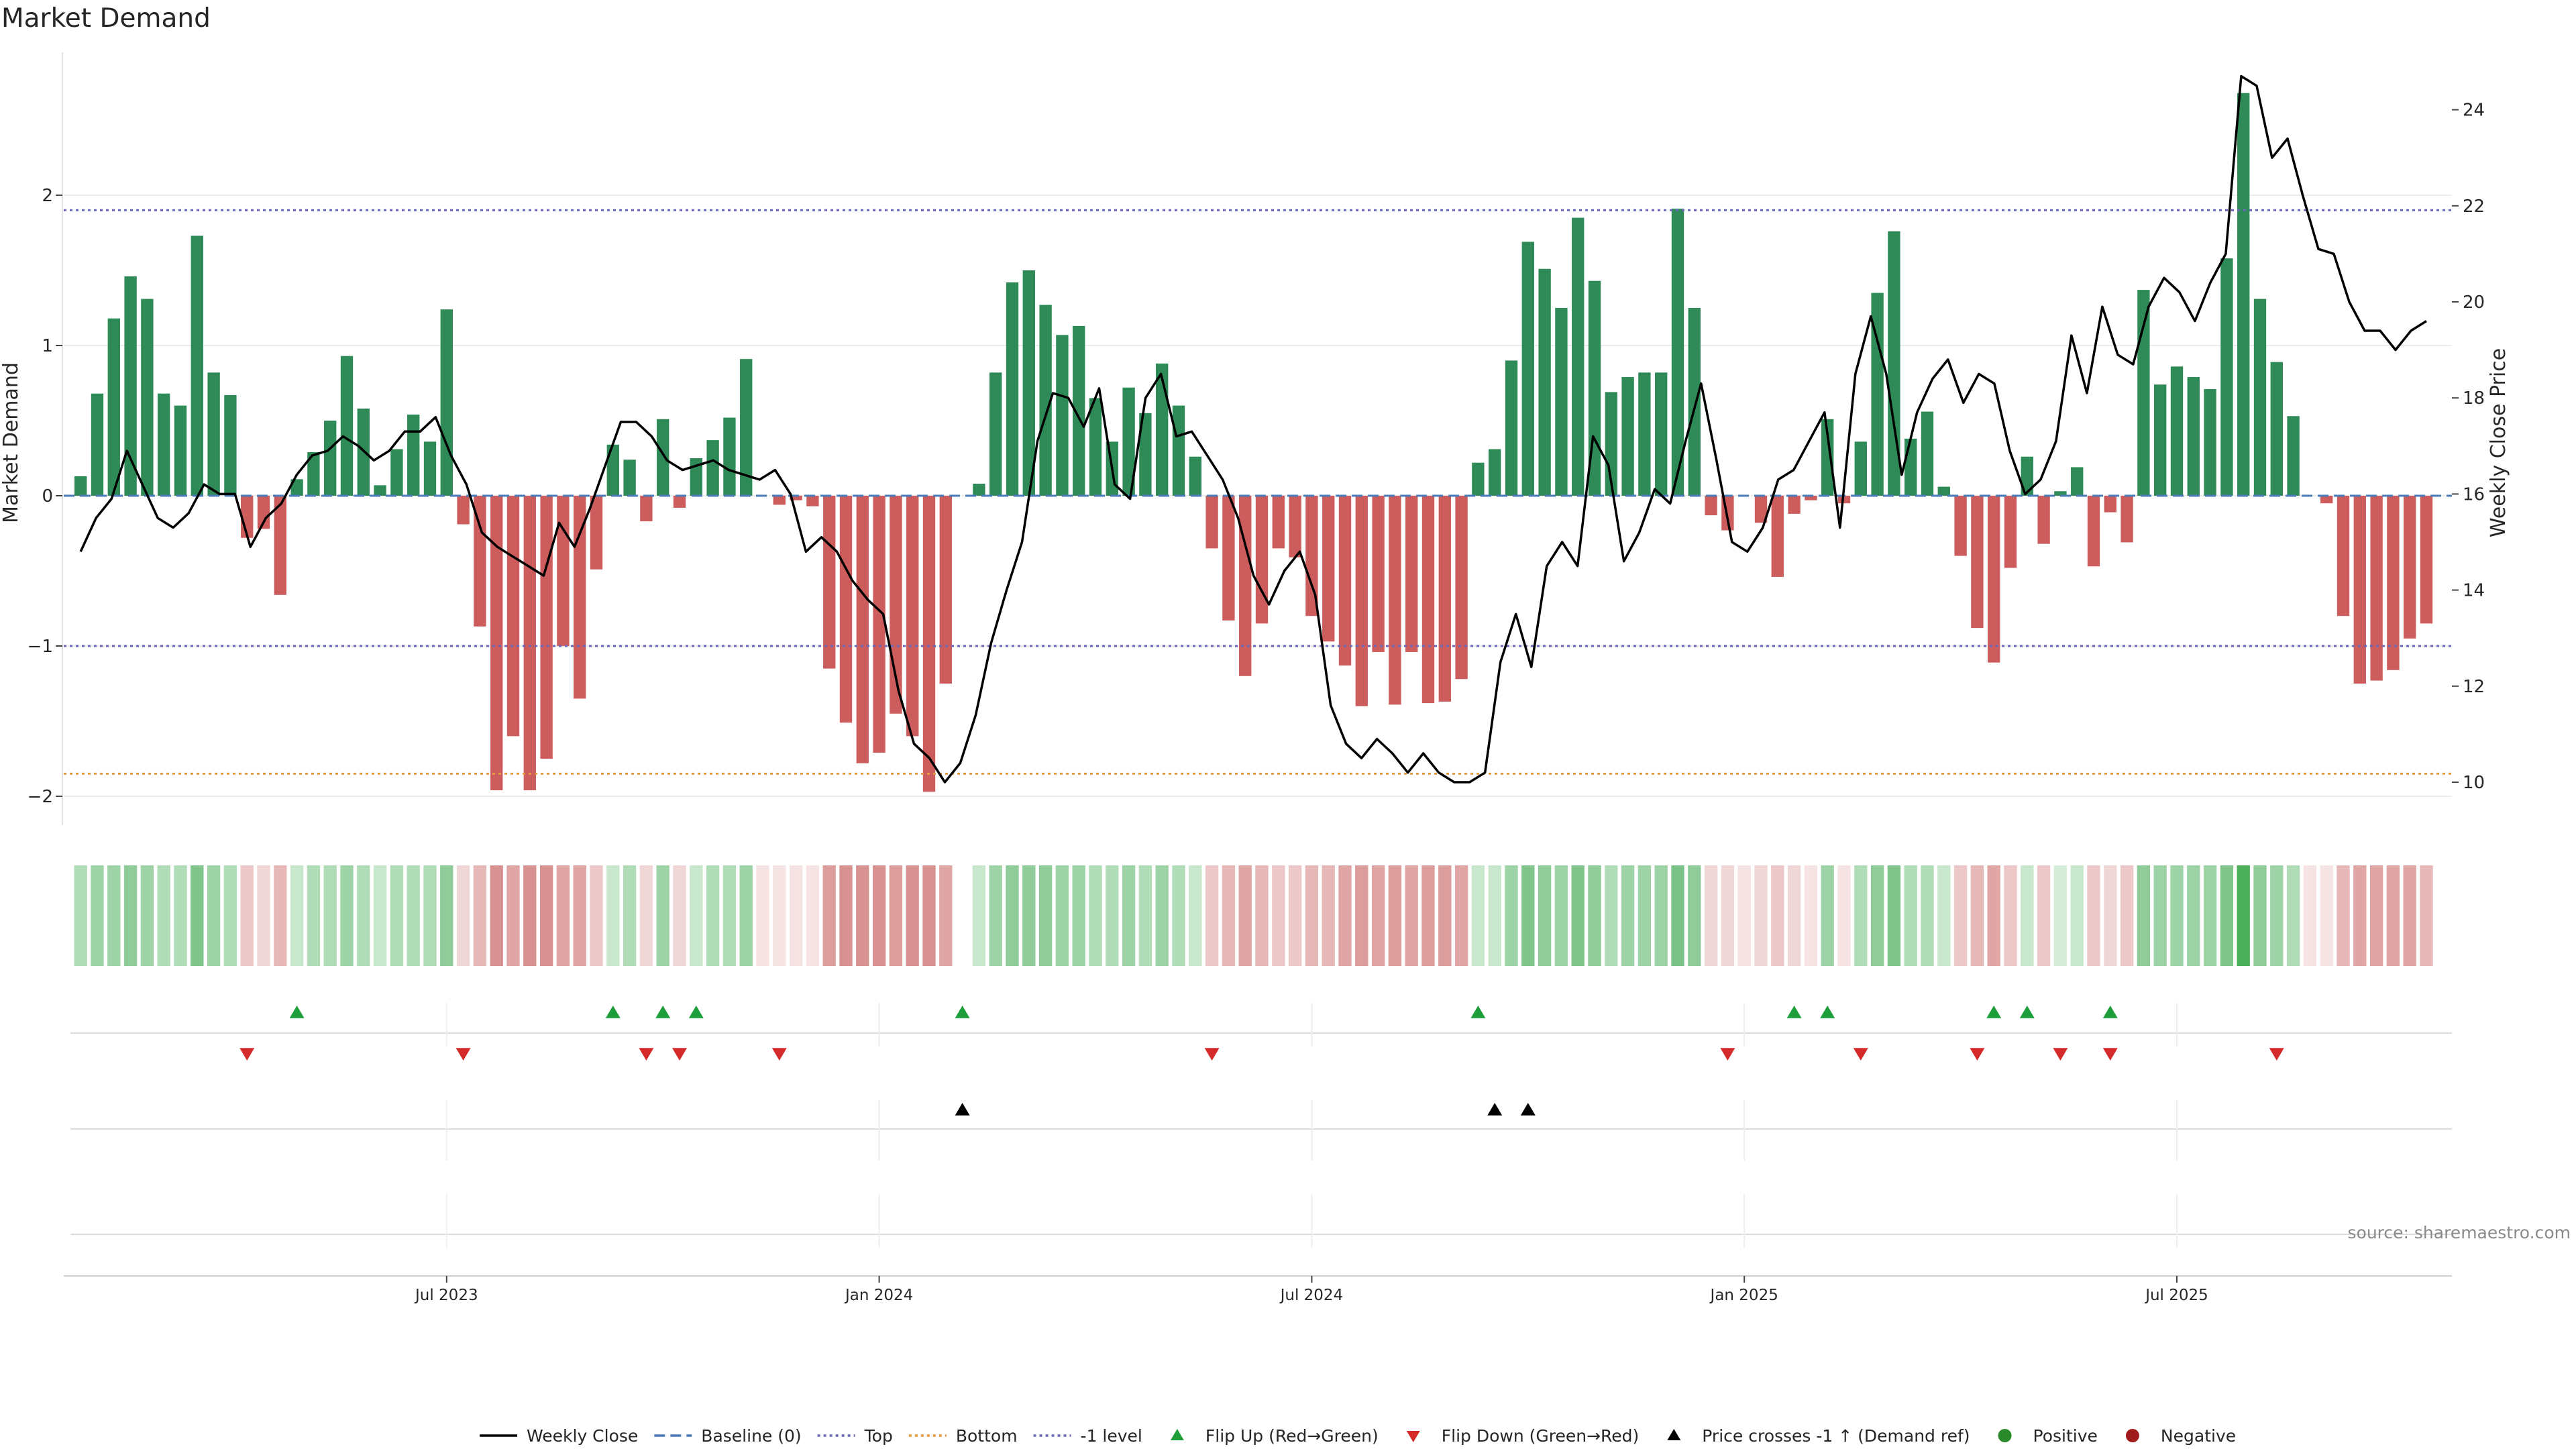 This screenshot has width=2576, height=1449. I want to click on legend-label: Flip Down (Green→Red), so click(1541, 1436).